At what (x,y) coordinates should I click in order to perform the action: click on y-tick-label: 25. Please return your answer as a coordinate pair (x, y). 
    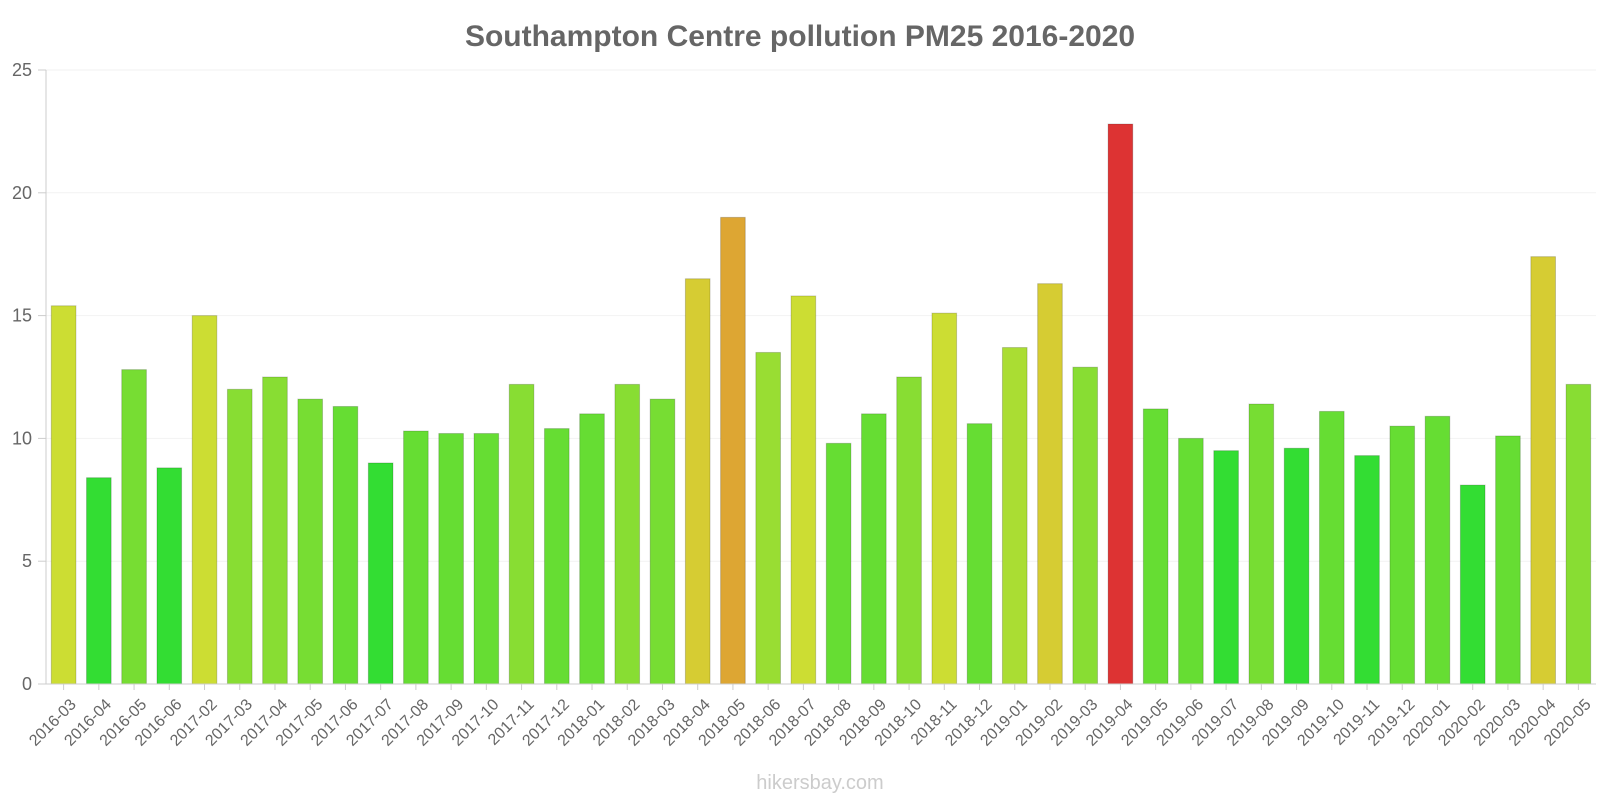
    Looking at the image, I should click on (22, 70).